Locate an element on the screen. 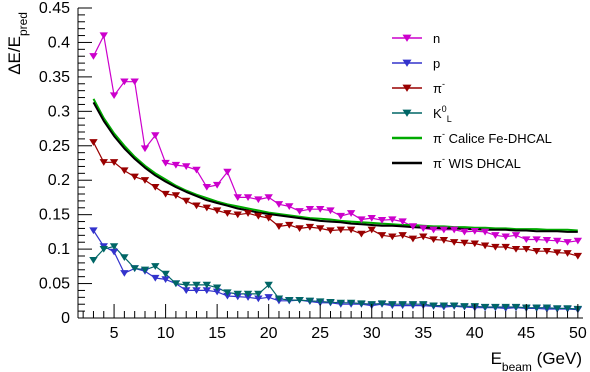 The width and height of the screenshot is (590, 372). x-axis-title-unit: (GeV) is located at coordinates (557, 358).